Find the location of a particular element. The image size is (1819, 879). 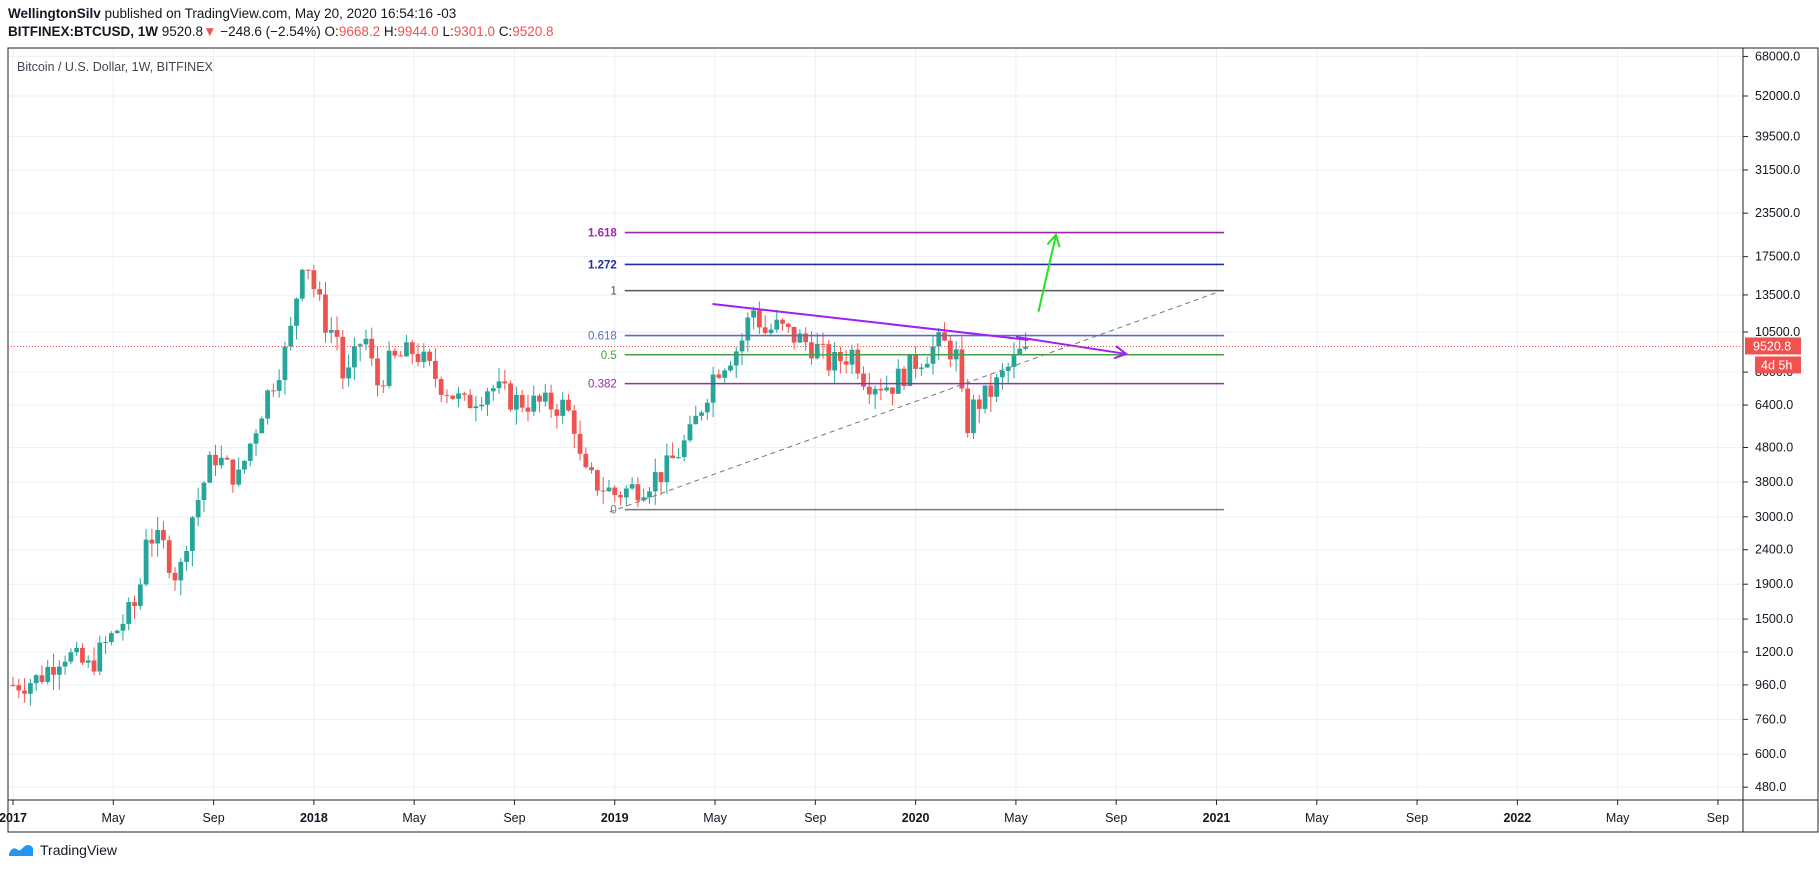

fib-level-label: 0.5 is located at coordinates (609, 356).